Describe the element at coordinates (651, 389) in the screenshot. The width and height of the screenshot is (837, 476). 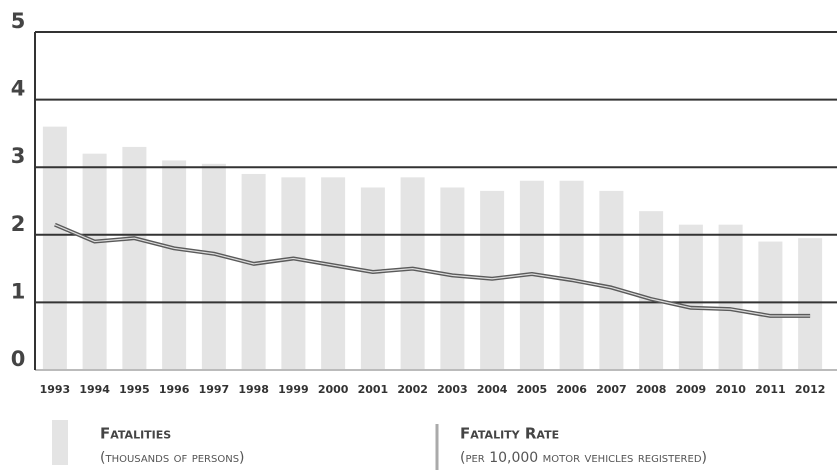
I see `x-tick-label: 2008` at that location.